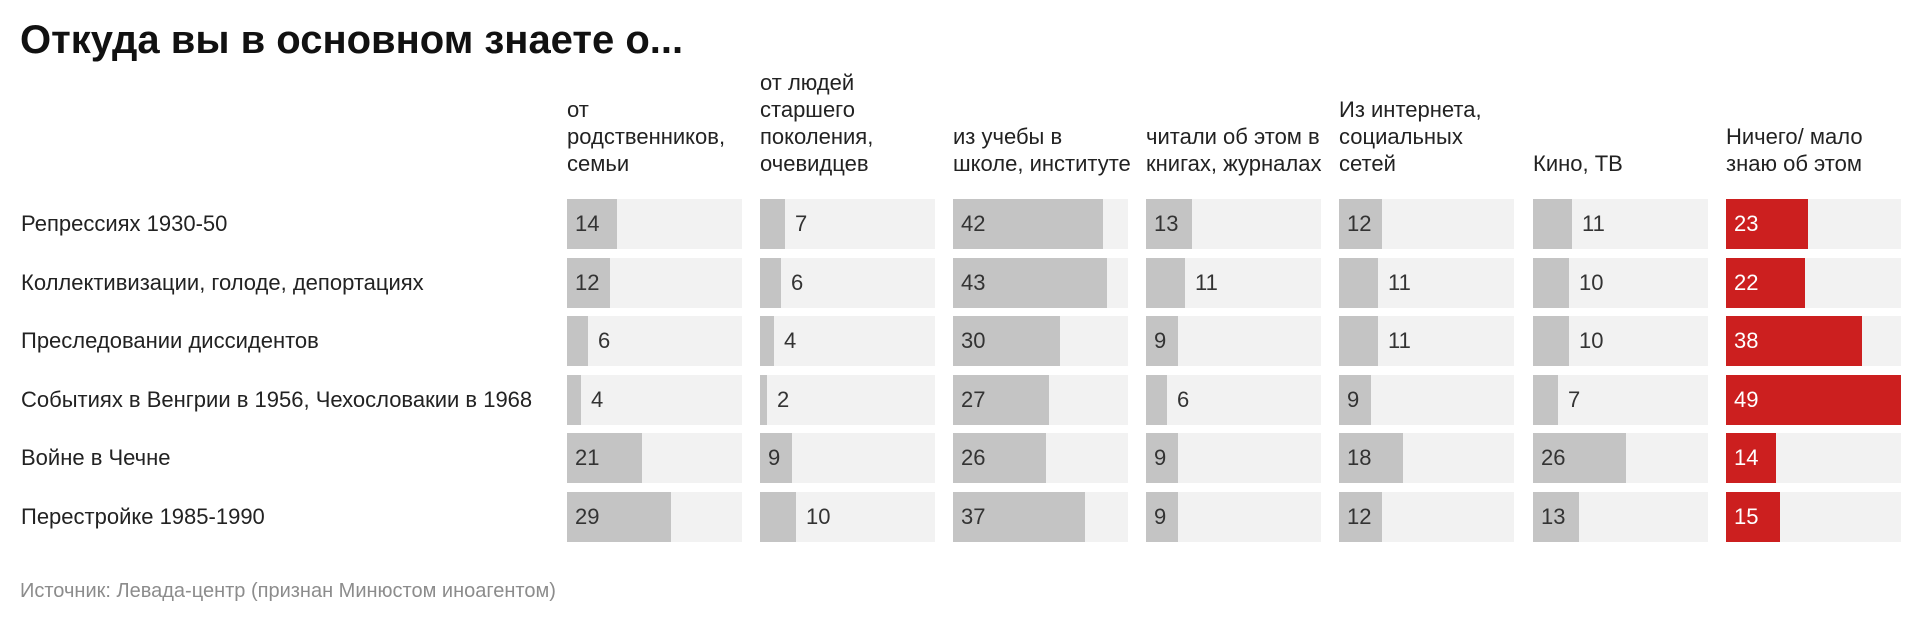 The height and width of the screenshot is (623, 1920). Describe the element at coordinates (973, 457) in the screenshot. I see `value-label: 26` at that location.